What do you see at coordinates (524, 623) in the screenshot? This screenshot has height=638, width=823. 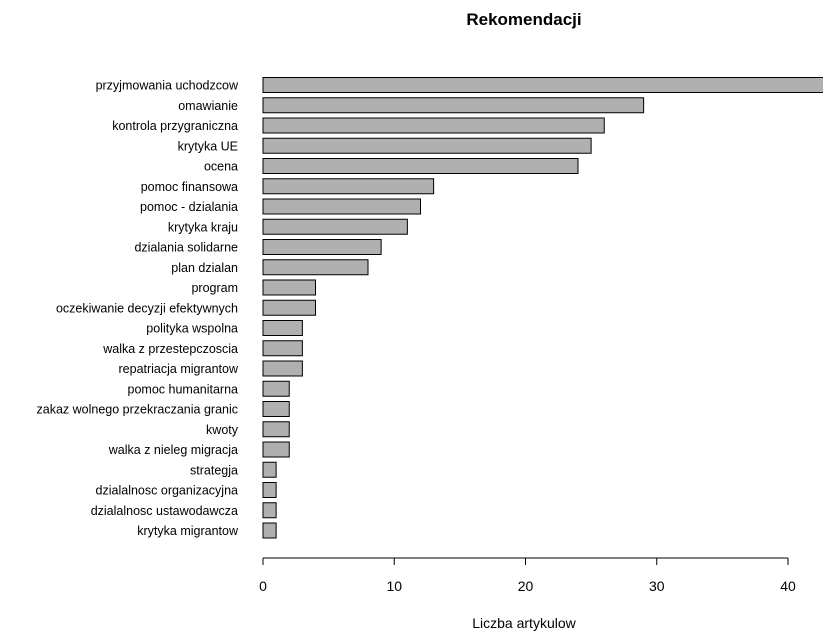 I see `x-axis-title: Liczba artykulow` at bounding box center [524, 623].